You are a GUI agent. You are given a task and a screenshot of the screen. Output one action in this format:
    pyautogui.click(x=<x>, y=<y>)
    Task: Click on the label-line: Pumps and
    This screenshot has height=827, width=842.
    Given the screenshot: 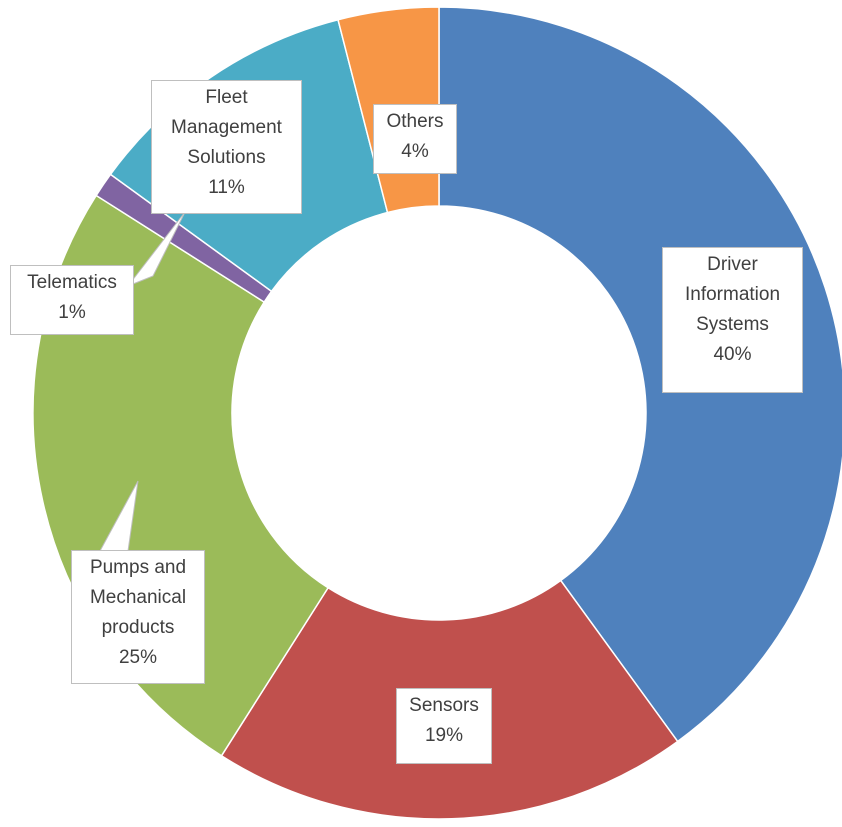 What is the action you would take?
    pyautogui.click(x=138, y=567)
    